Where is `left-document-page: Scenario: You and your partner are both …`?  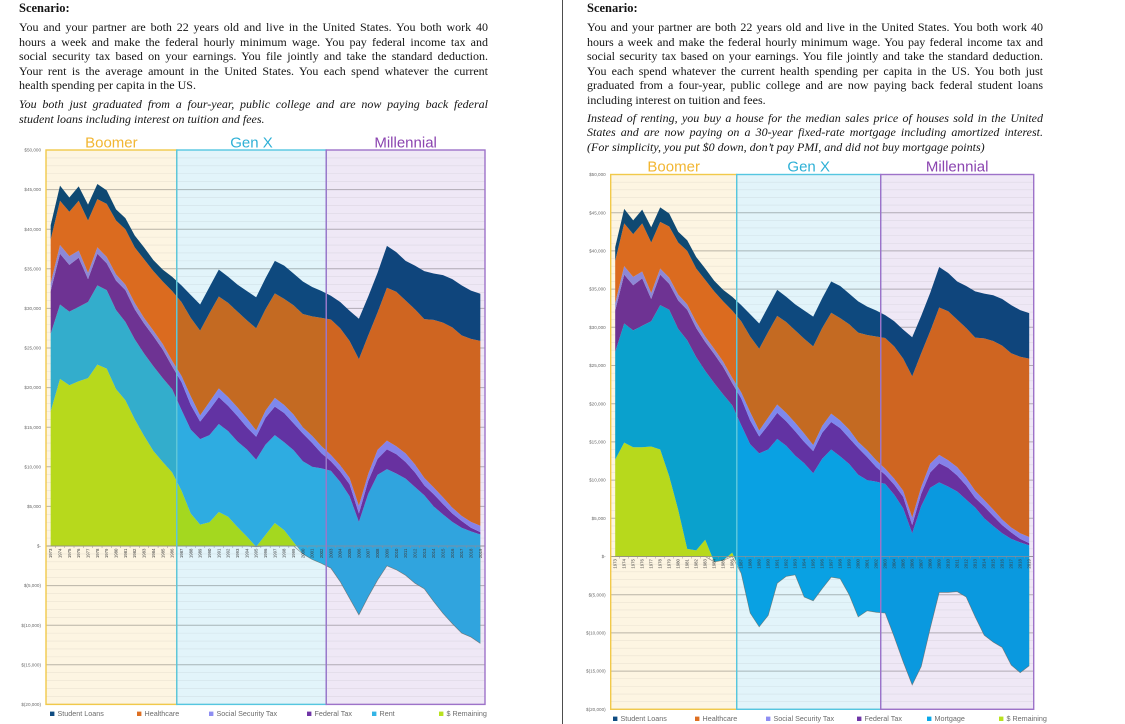 left-document-page: Scenario: You and your partner are both … is located at coordinates (253, 65).